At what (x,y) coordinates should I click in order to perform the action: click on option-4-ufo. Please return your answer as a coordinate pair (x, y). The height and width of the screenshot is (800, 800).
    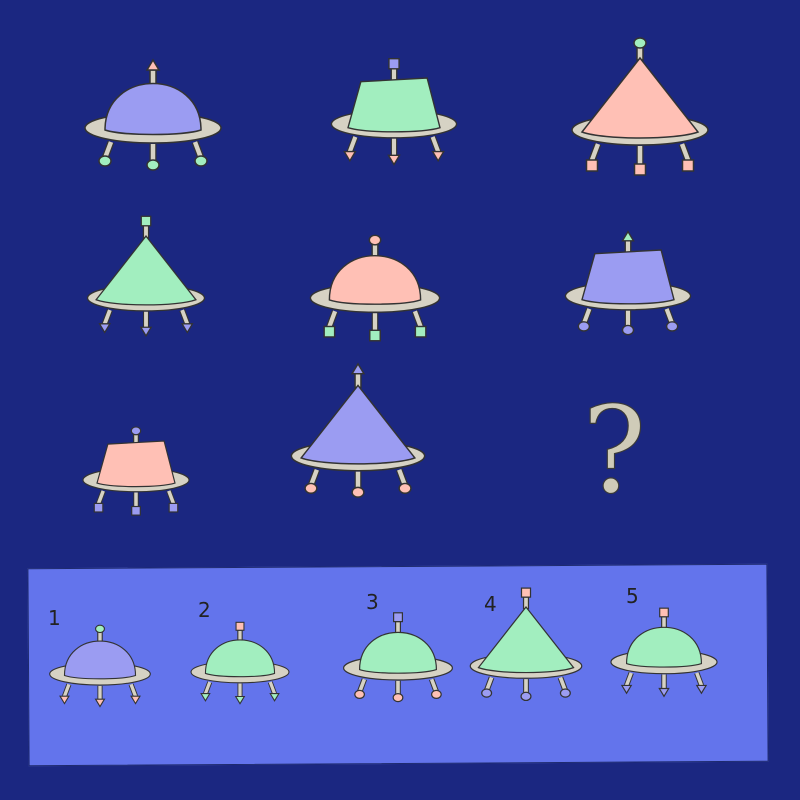
    Looking at the image, I should click on (526, 644).